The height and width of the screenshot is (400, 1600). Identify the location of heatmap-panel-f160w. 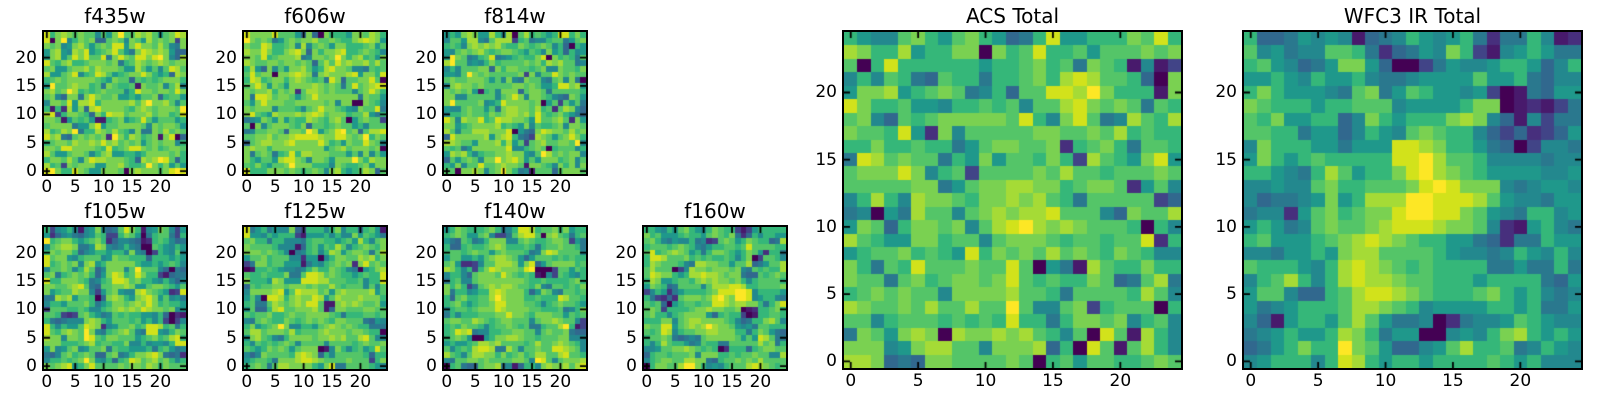
(715, 298).